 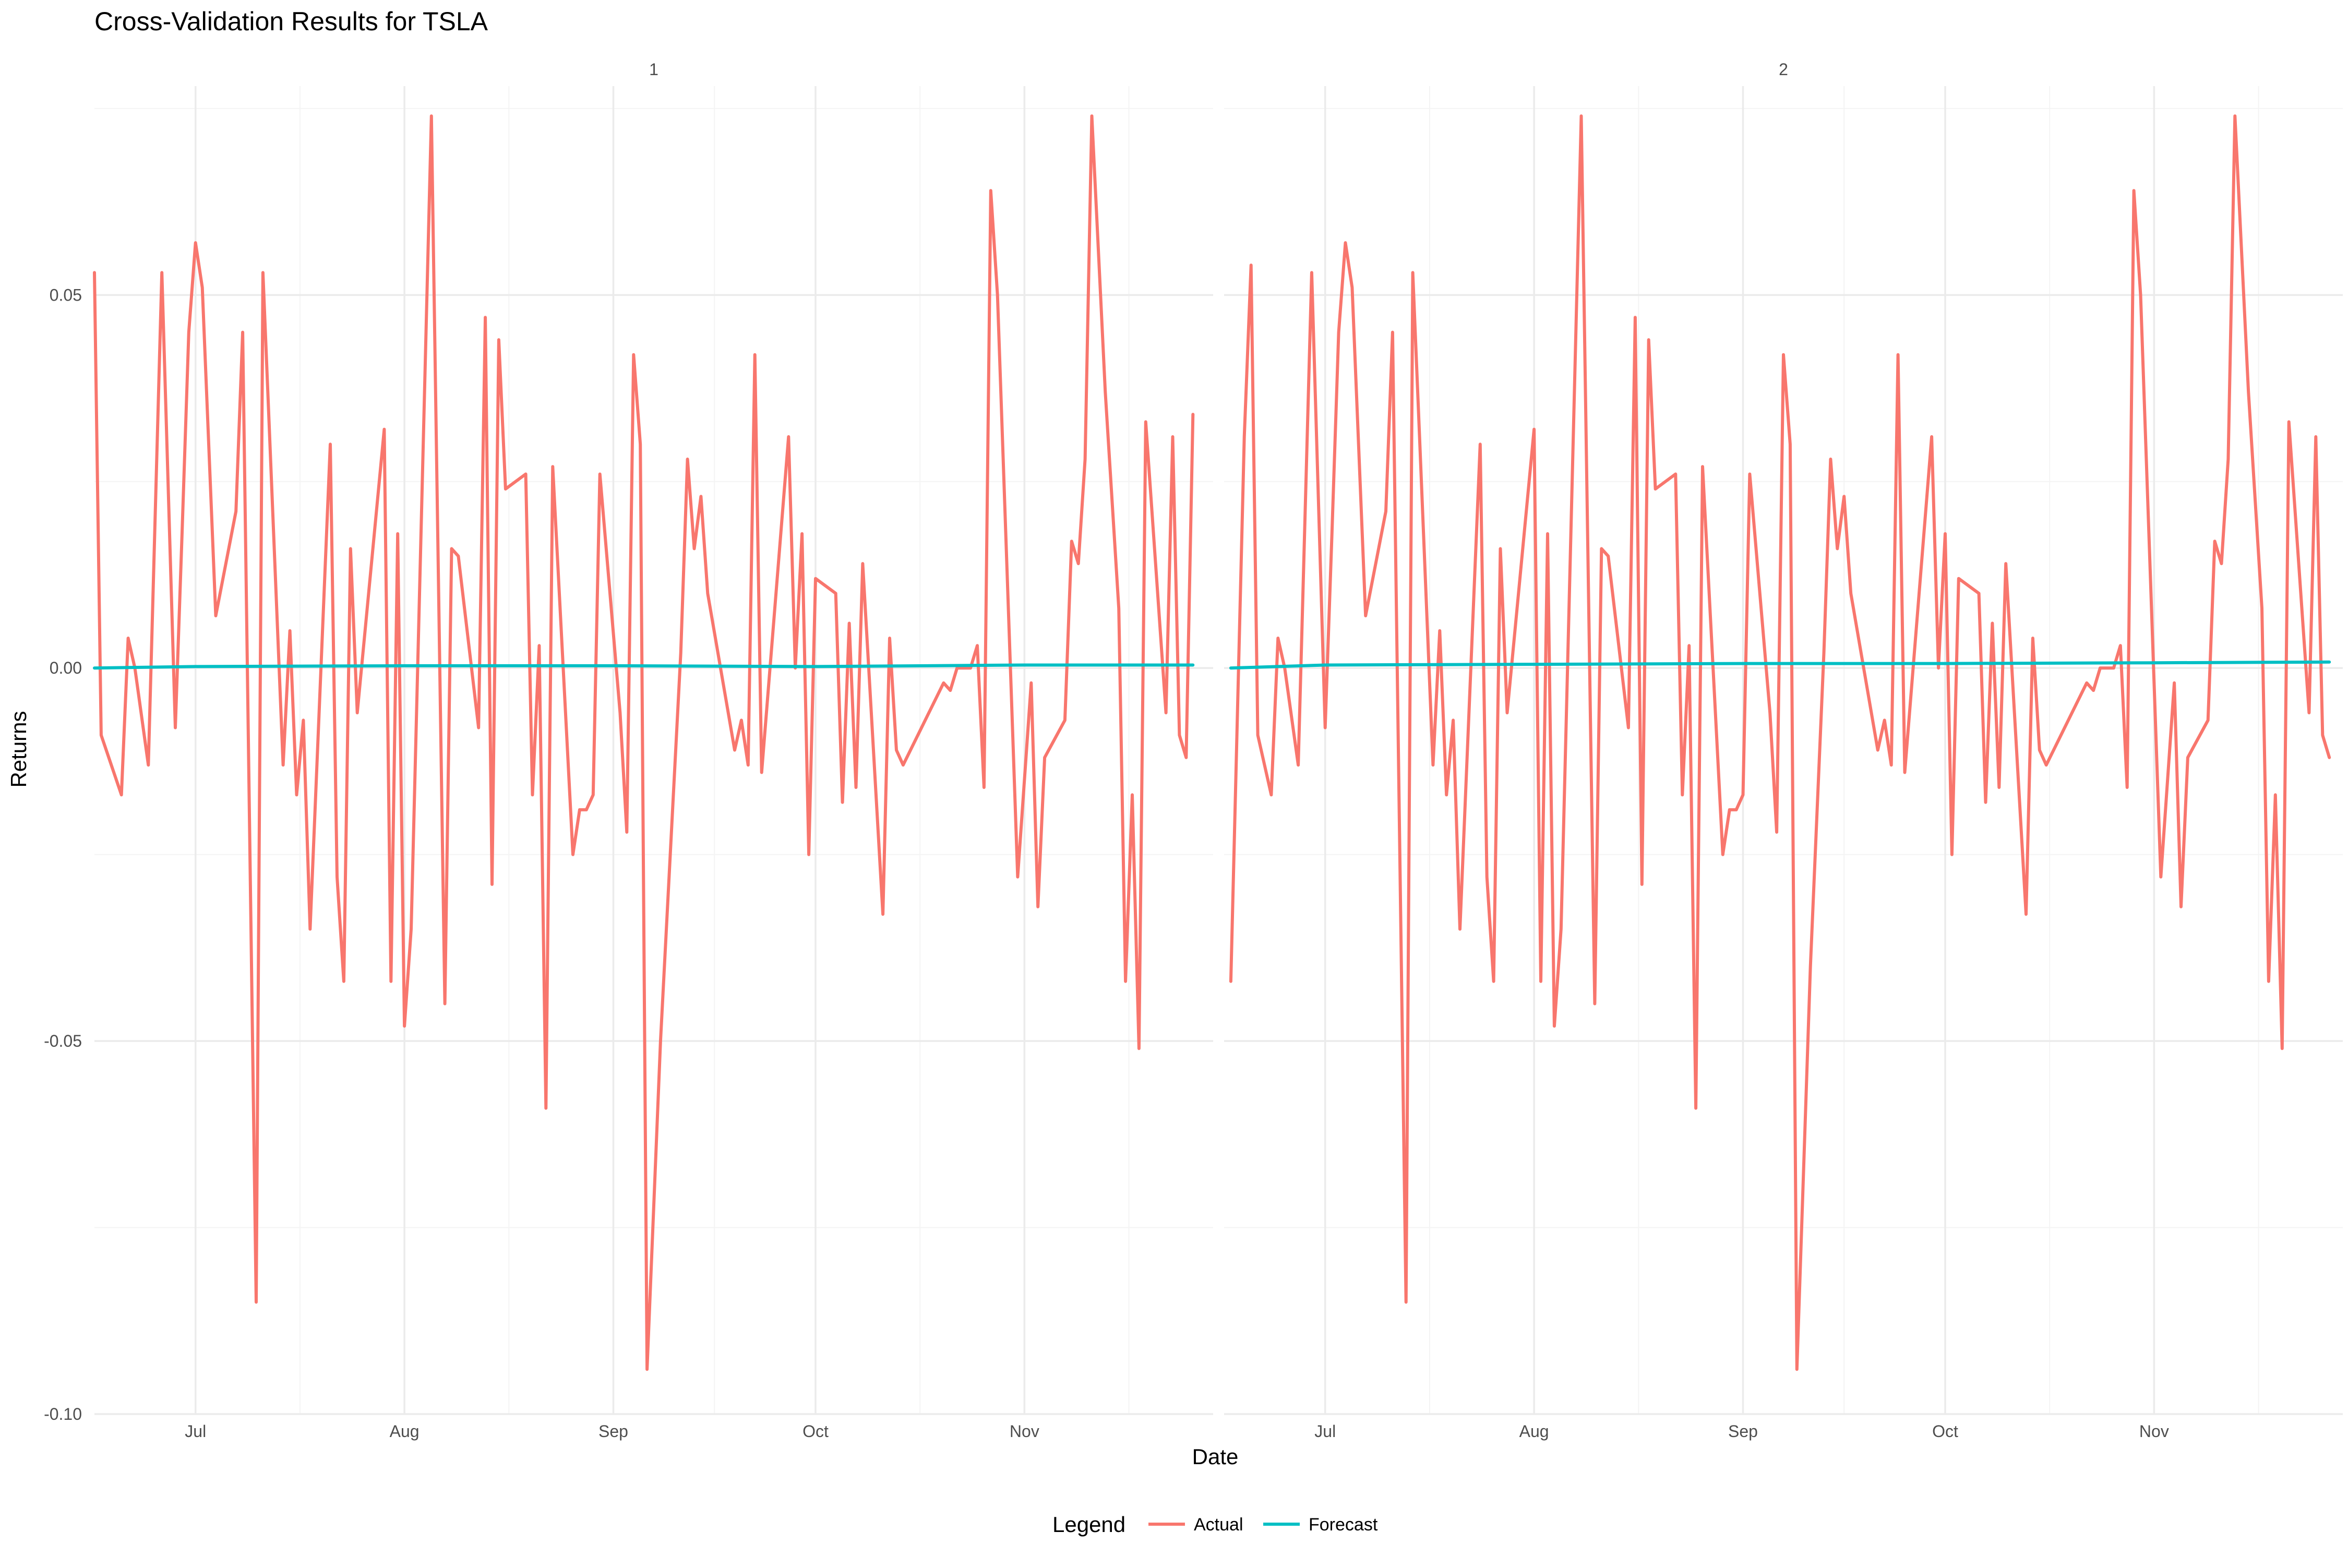 What do you see at coordinates (1088, 1524) in the screenshot?
I see `legend-title: Legend` at bounding box center [1088, 1524].